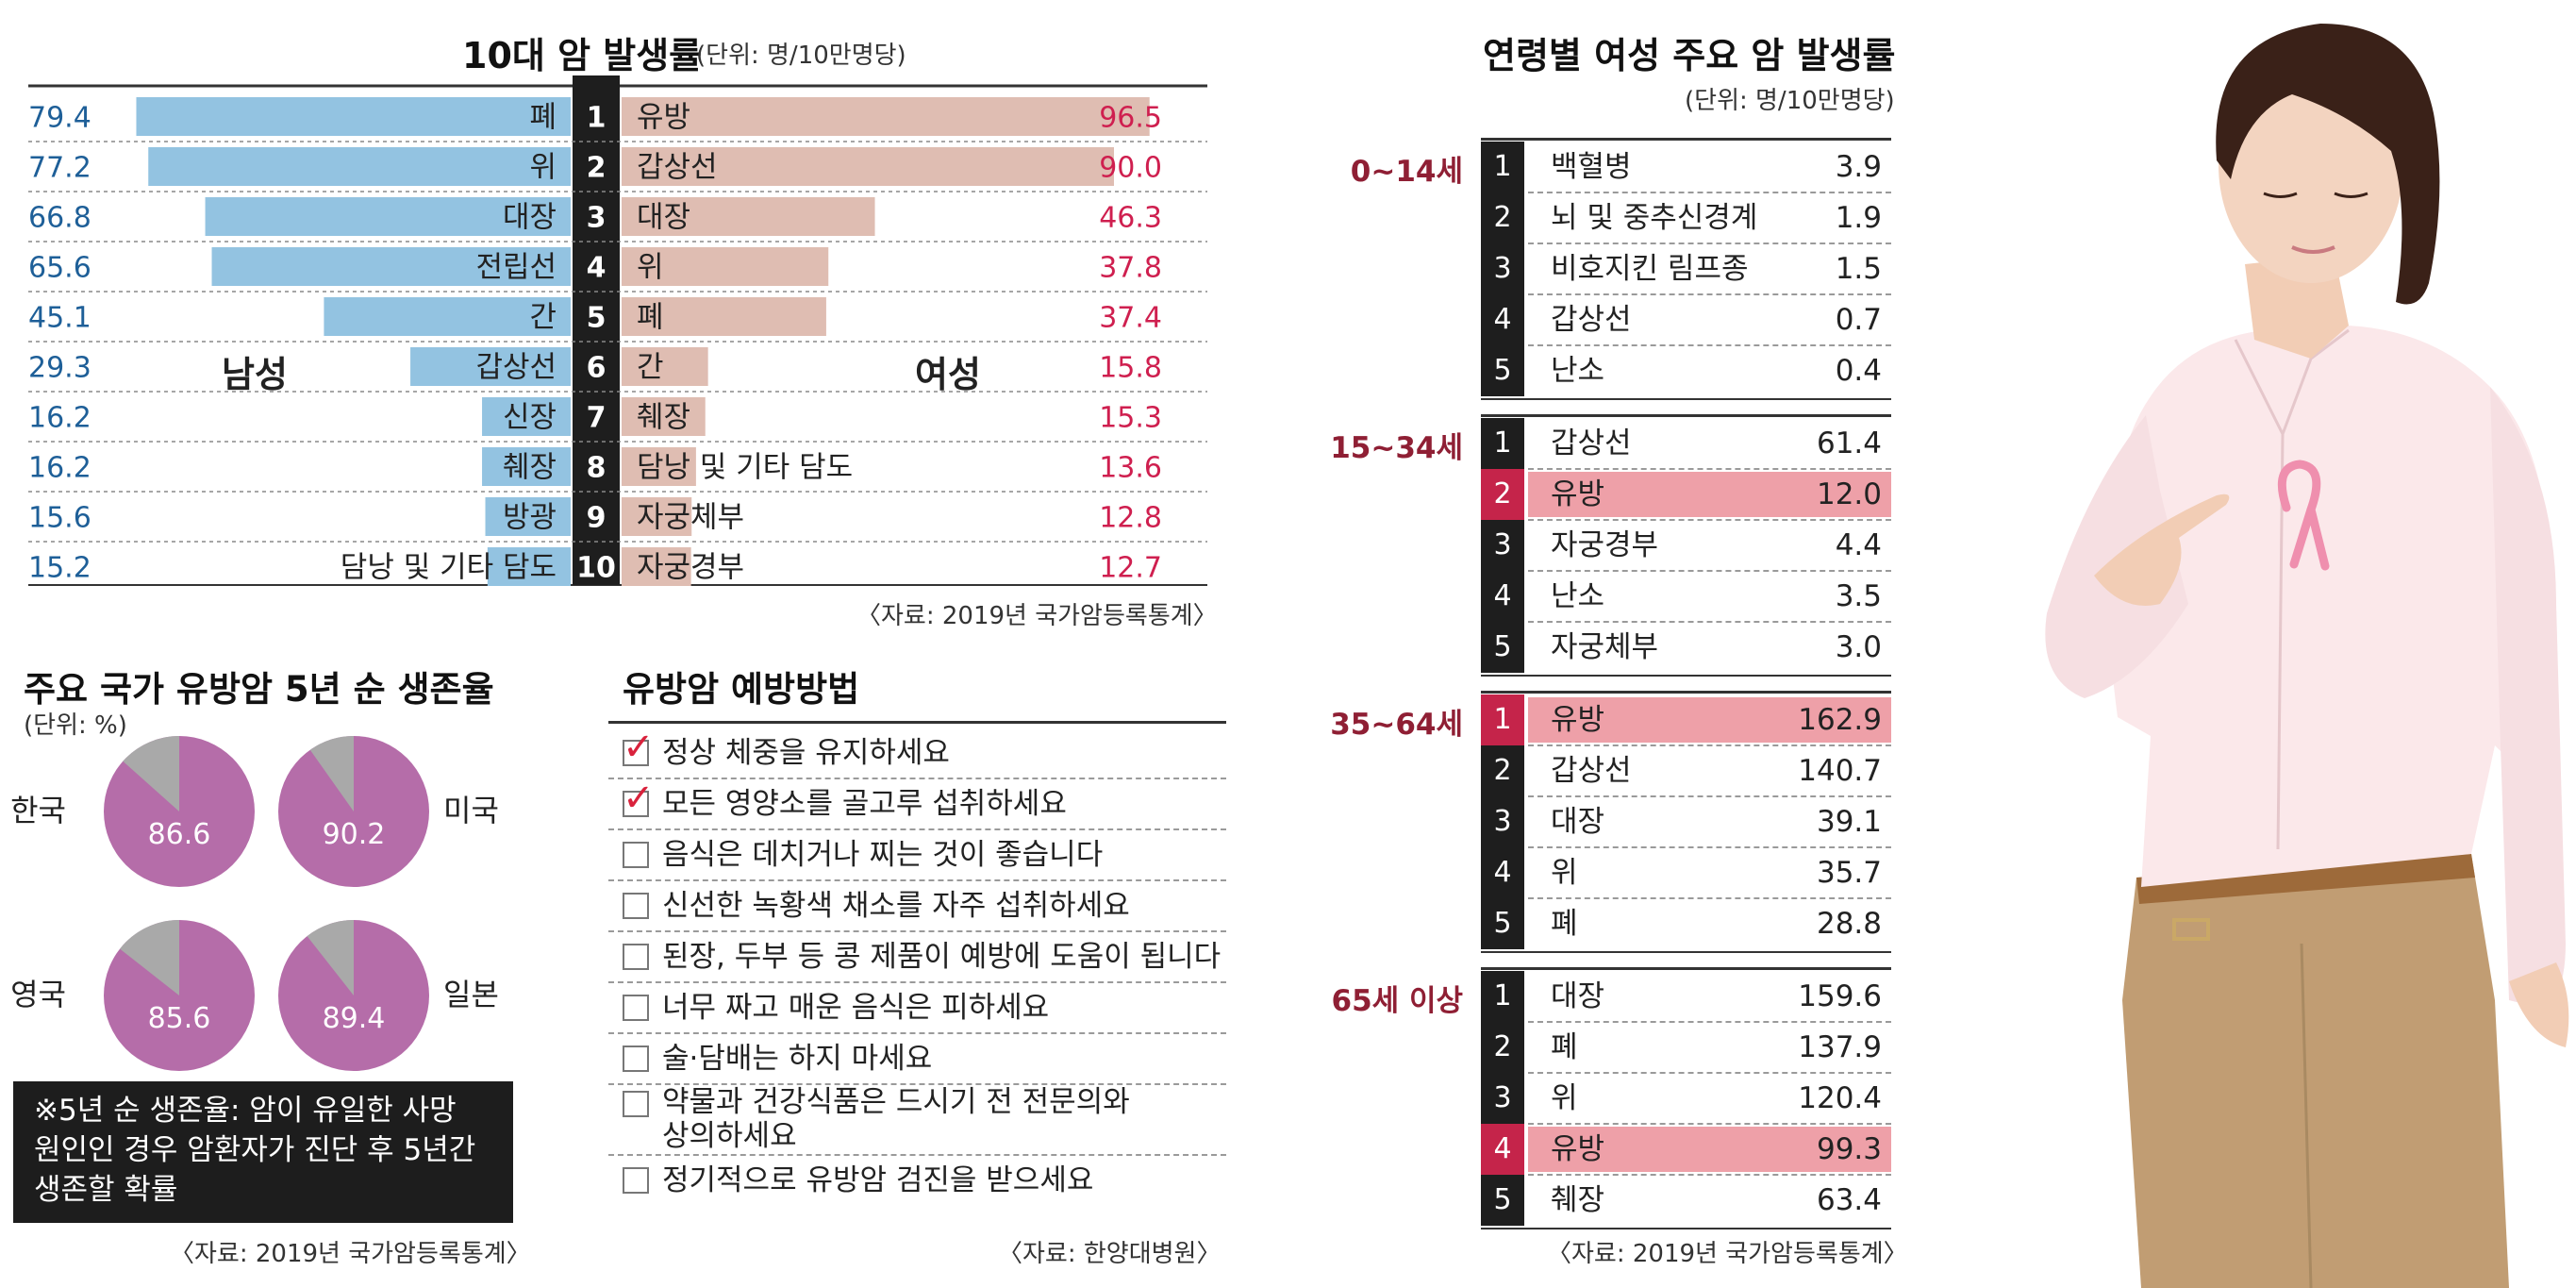 This screenshot has width=2576, height=1288. I want to click on female-cancer-label: 폐, so click(651, 318).